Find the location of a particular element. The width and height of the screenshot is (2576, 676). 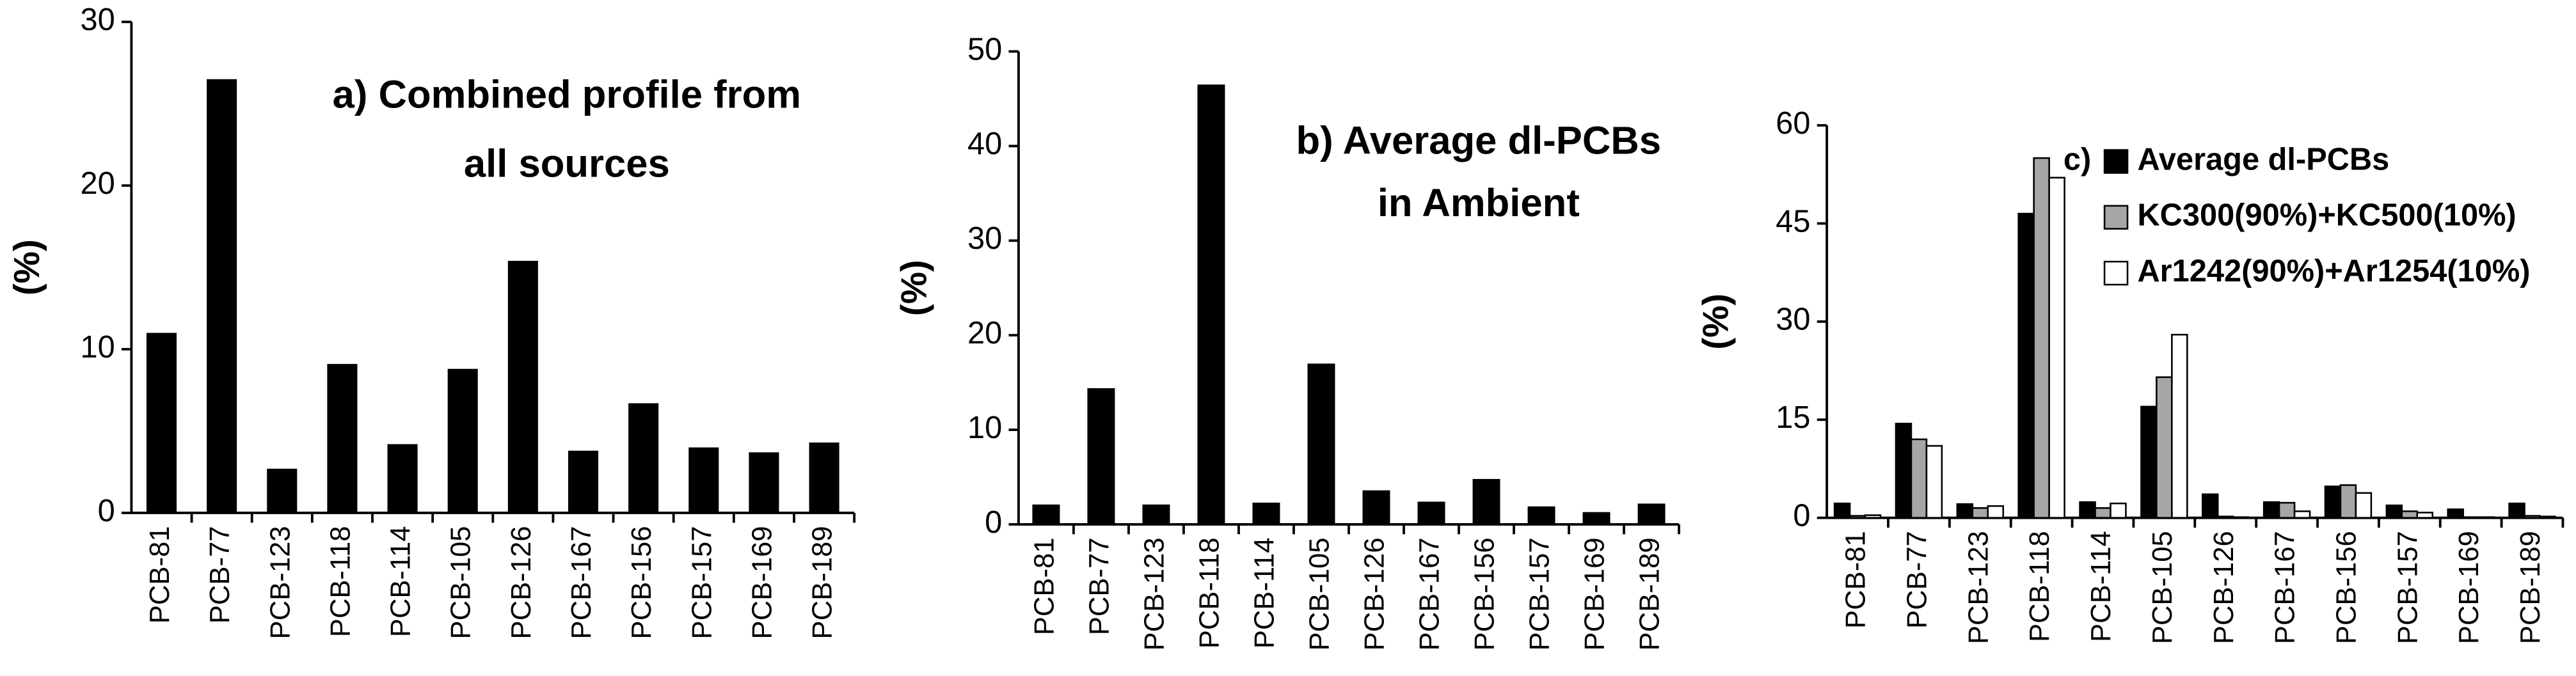

y-tick-label: 40 is located at coordinates (985, 144).